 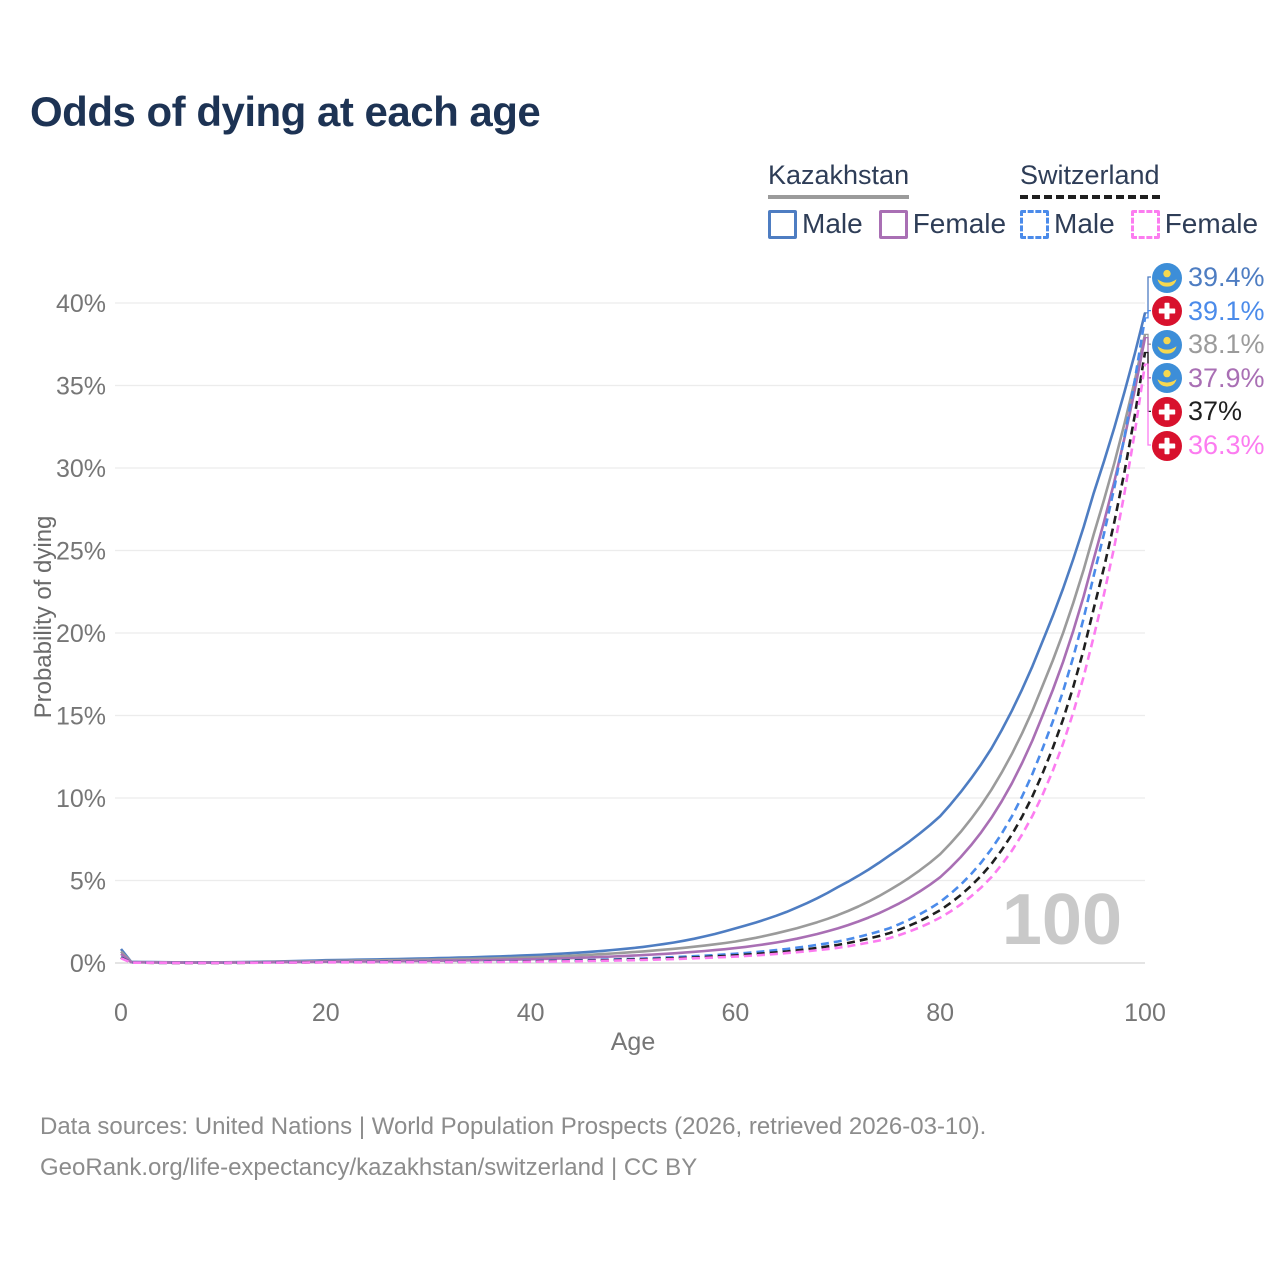 What do you see at coordinates (81, 552) in the screenshot?
I see `y-tick-label: 25%` at bounding box center [81, 552].